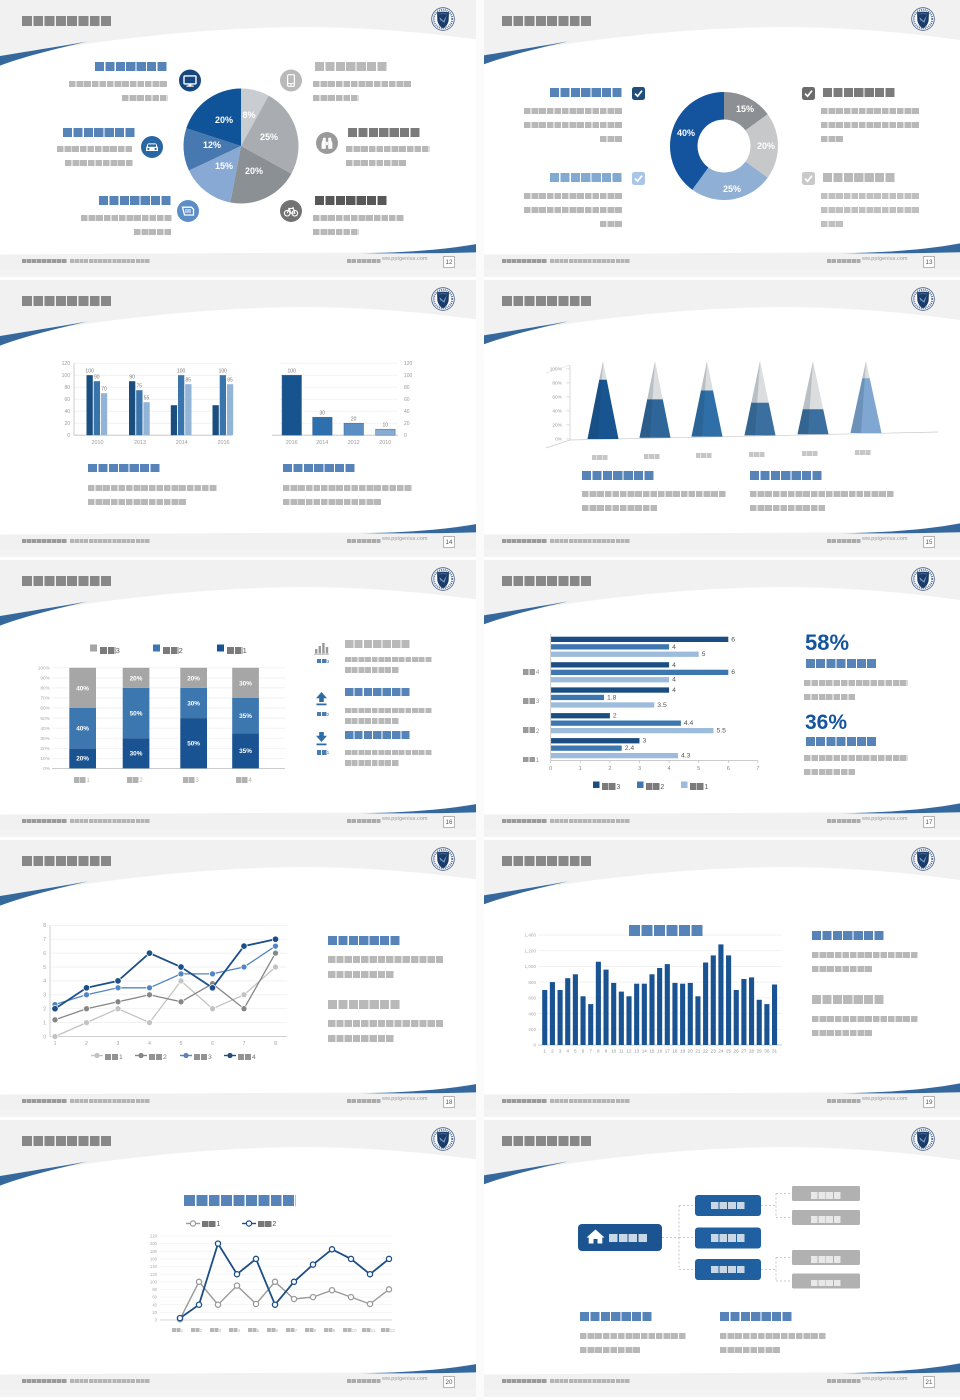  What do you see at coordinates (689, 723) in the screenshot?
I see `svg-text: 4.4` at bounding box center [689, 723].